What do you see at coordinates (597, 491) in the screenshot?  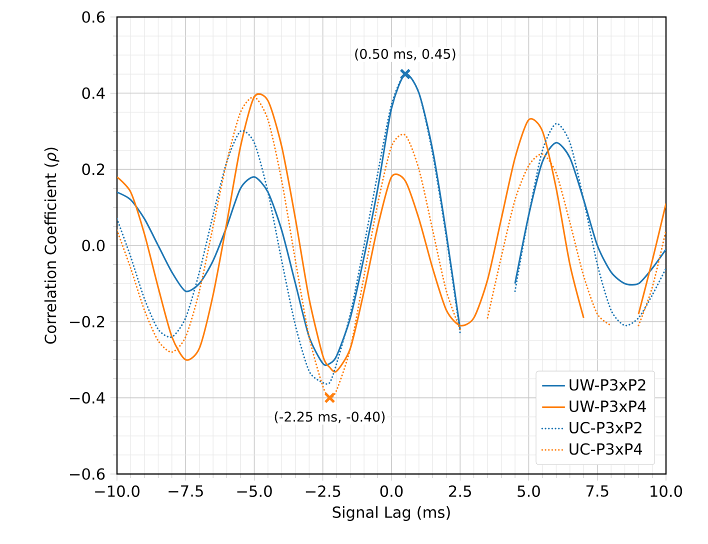 I see `x-tick-label: 7.5` at bounding box center [597, 491].